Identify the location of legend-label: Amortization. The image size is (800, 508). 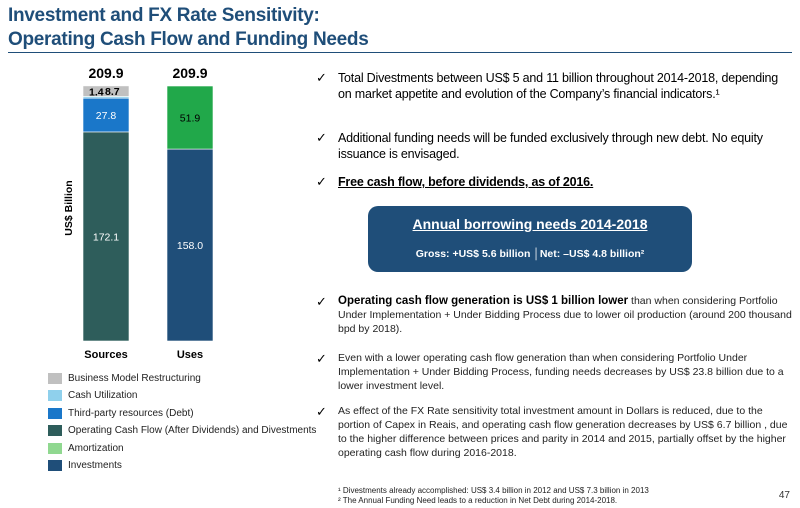
(96, 448).